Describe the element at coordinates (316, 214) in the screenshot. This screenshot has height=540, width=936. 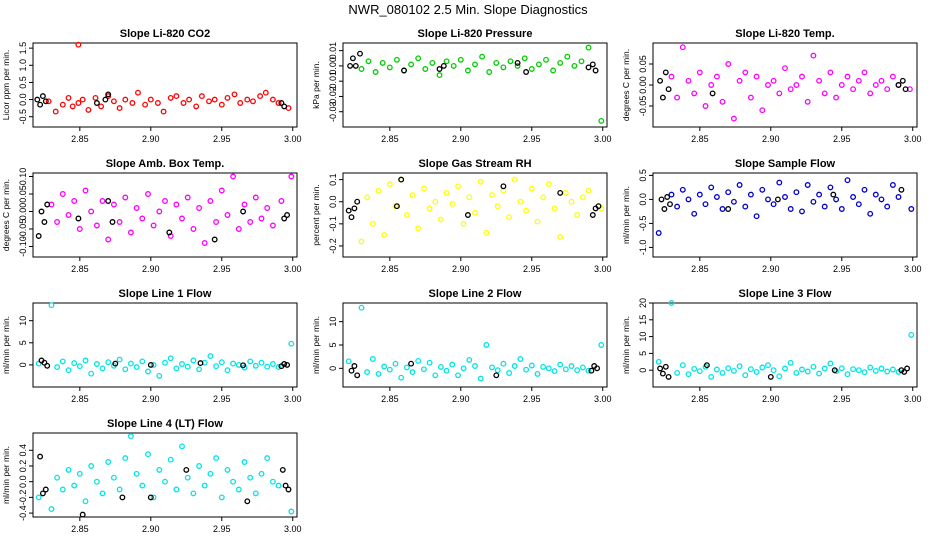
I see `y-axis-label: percent per min.` at that location.